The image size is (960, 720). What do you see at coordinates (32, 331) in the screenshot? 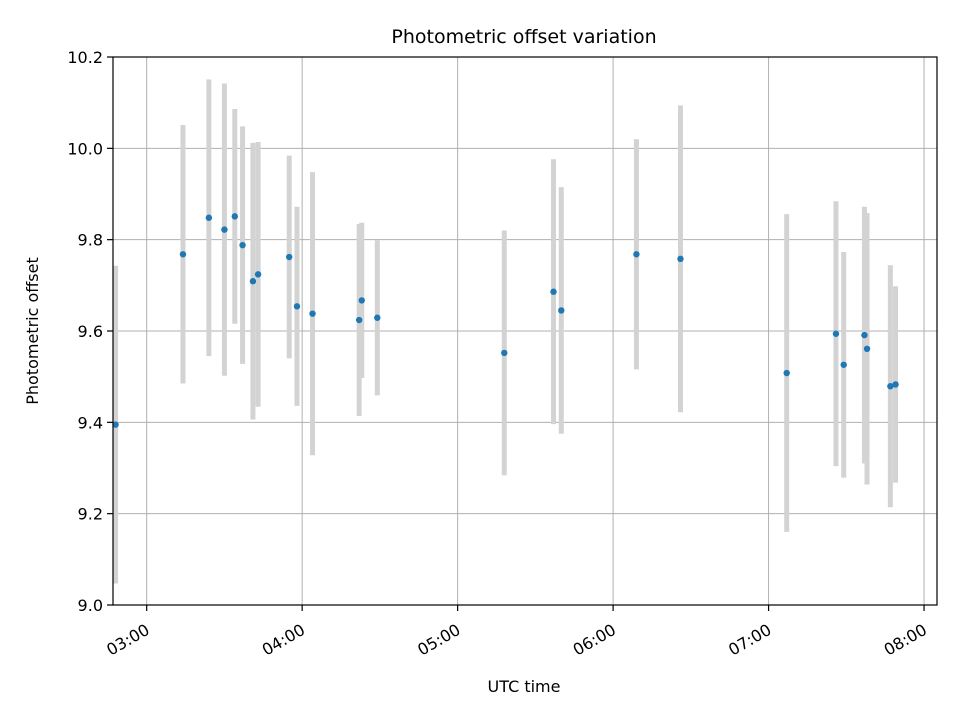
I see `y-axis-label: Photometric offset` at bounding box center [32, 331].